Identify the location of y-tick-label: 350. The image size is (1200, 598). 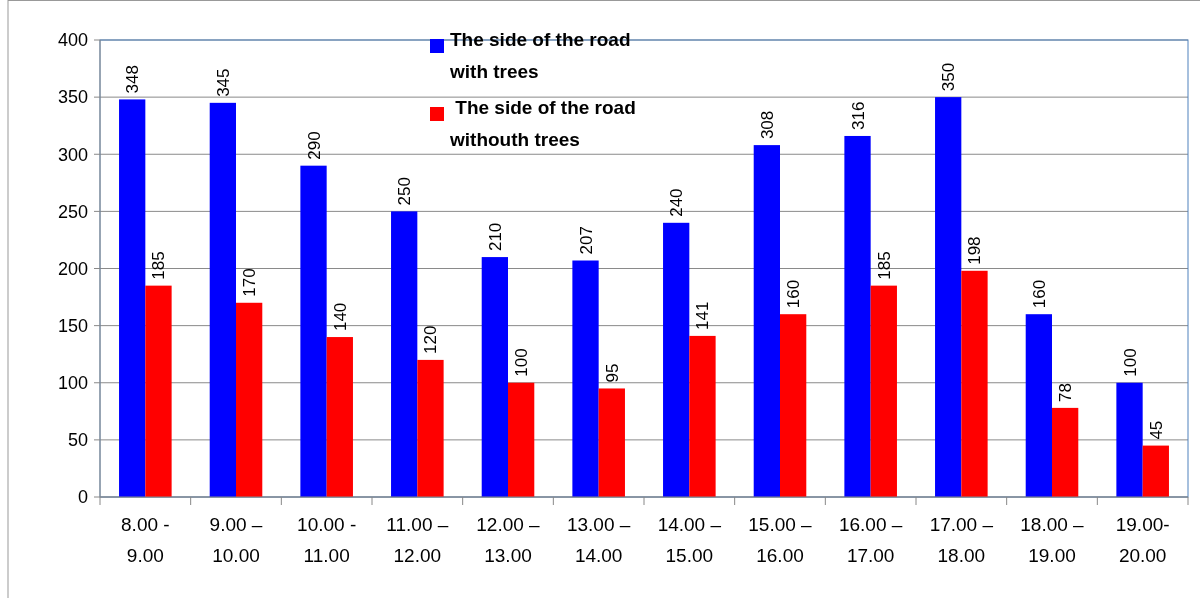
(72, 97).